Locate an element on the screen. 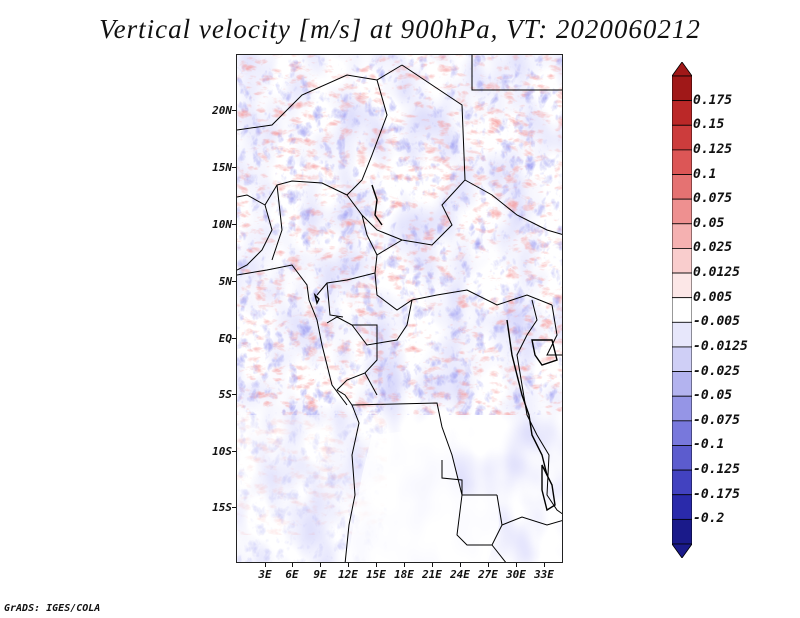 The image size is (800, 618). lon-label-6e: 6E is located at coordinates (292, 574).